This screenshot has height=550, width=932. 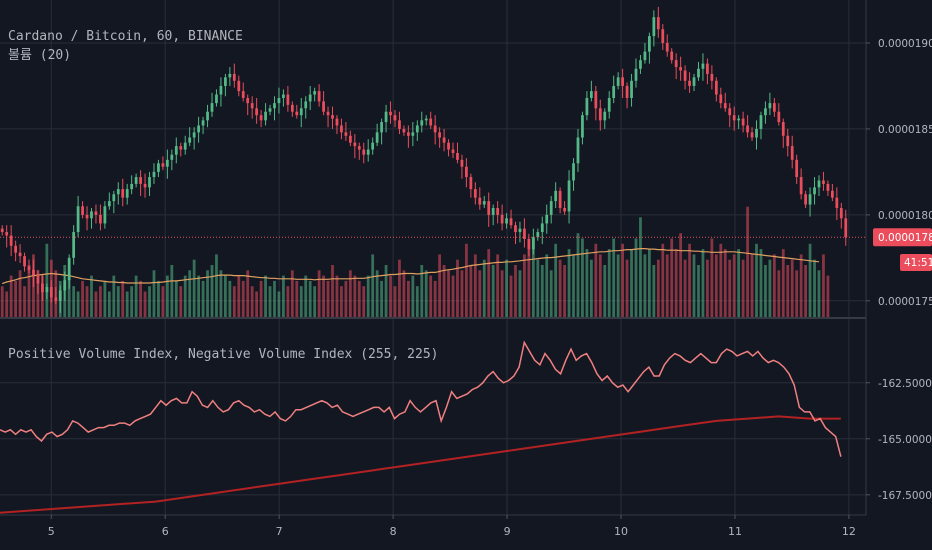 I want to click on countdown-badge: 41:51, so click(x=916, y=262).